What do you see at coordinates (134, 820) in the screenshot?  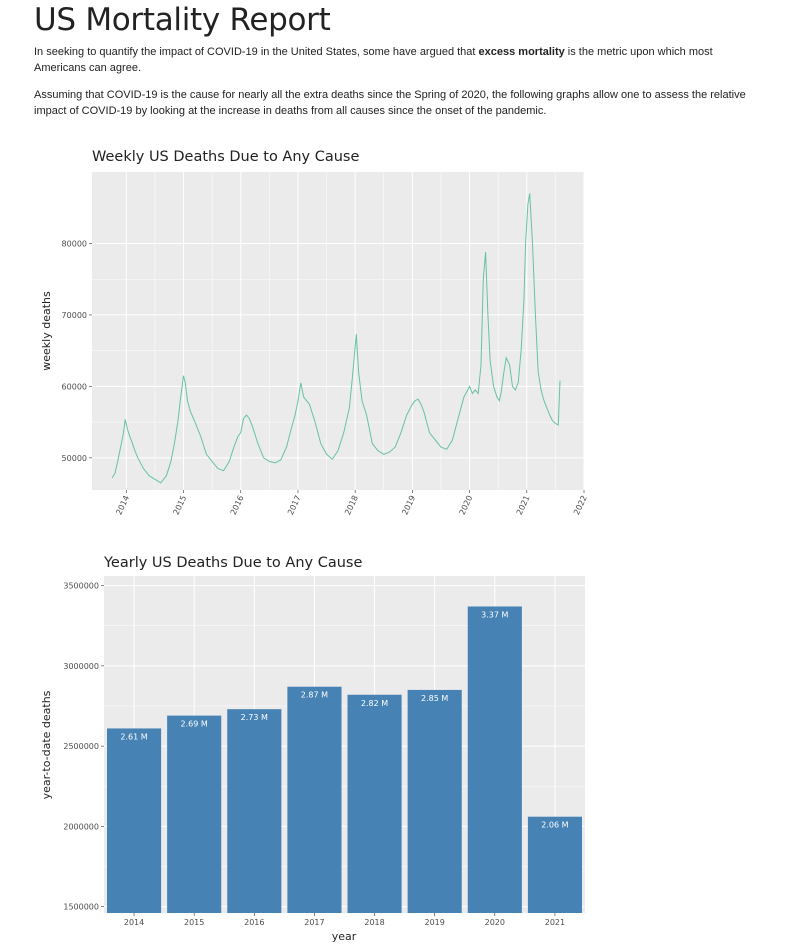 I see `bar-2014` at bounding box center [134, 820].